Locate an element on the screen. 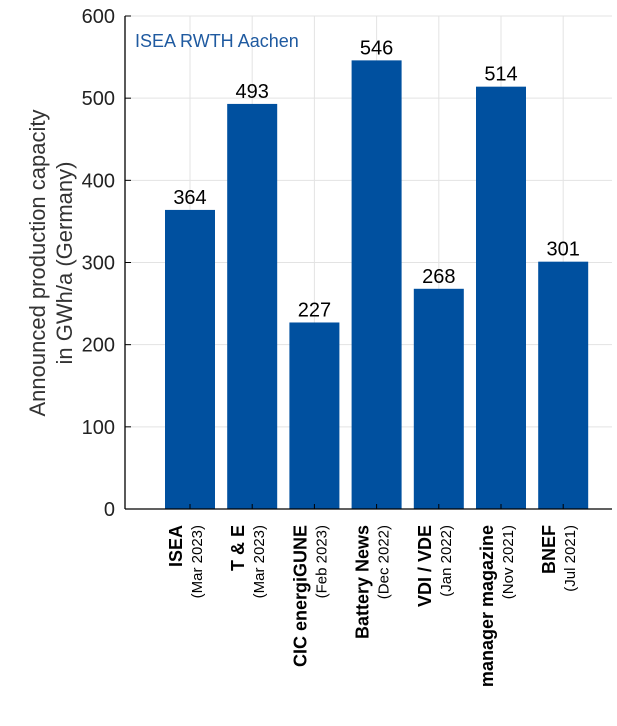 The height and width of the screenshot is (726, 617). x-tick-label: manager magazine is located at coordinates (487, 606).